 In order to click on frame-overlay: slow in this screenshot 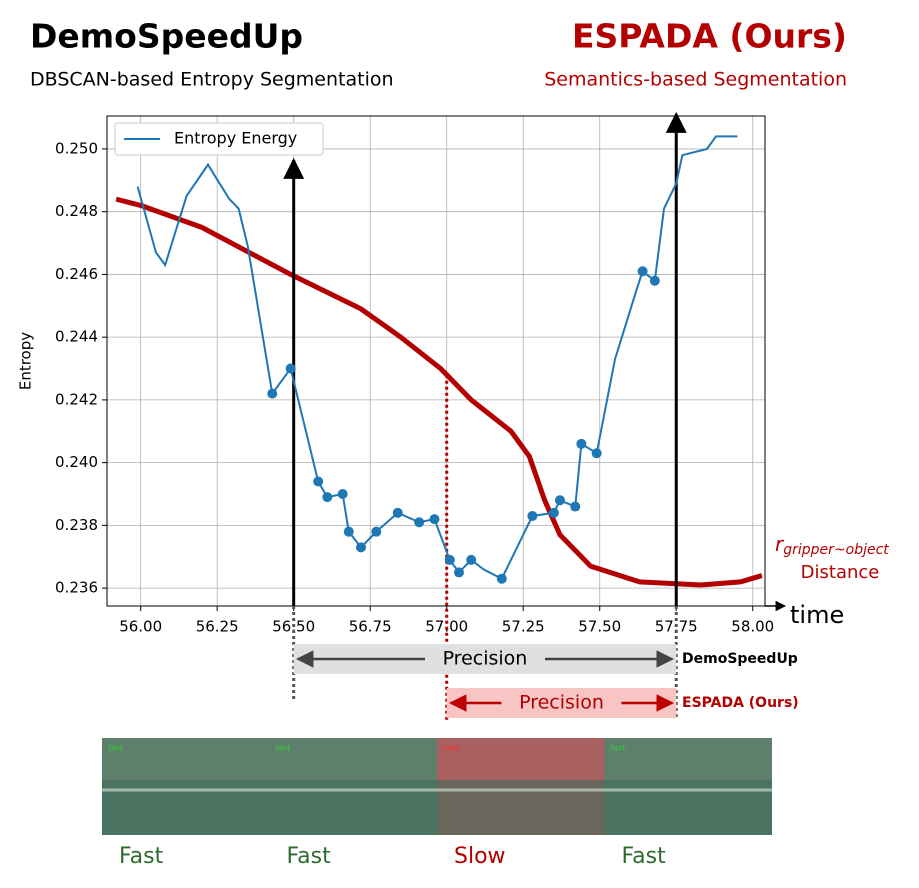, I will do `click(452, 748)`.